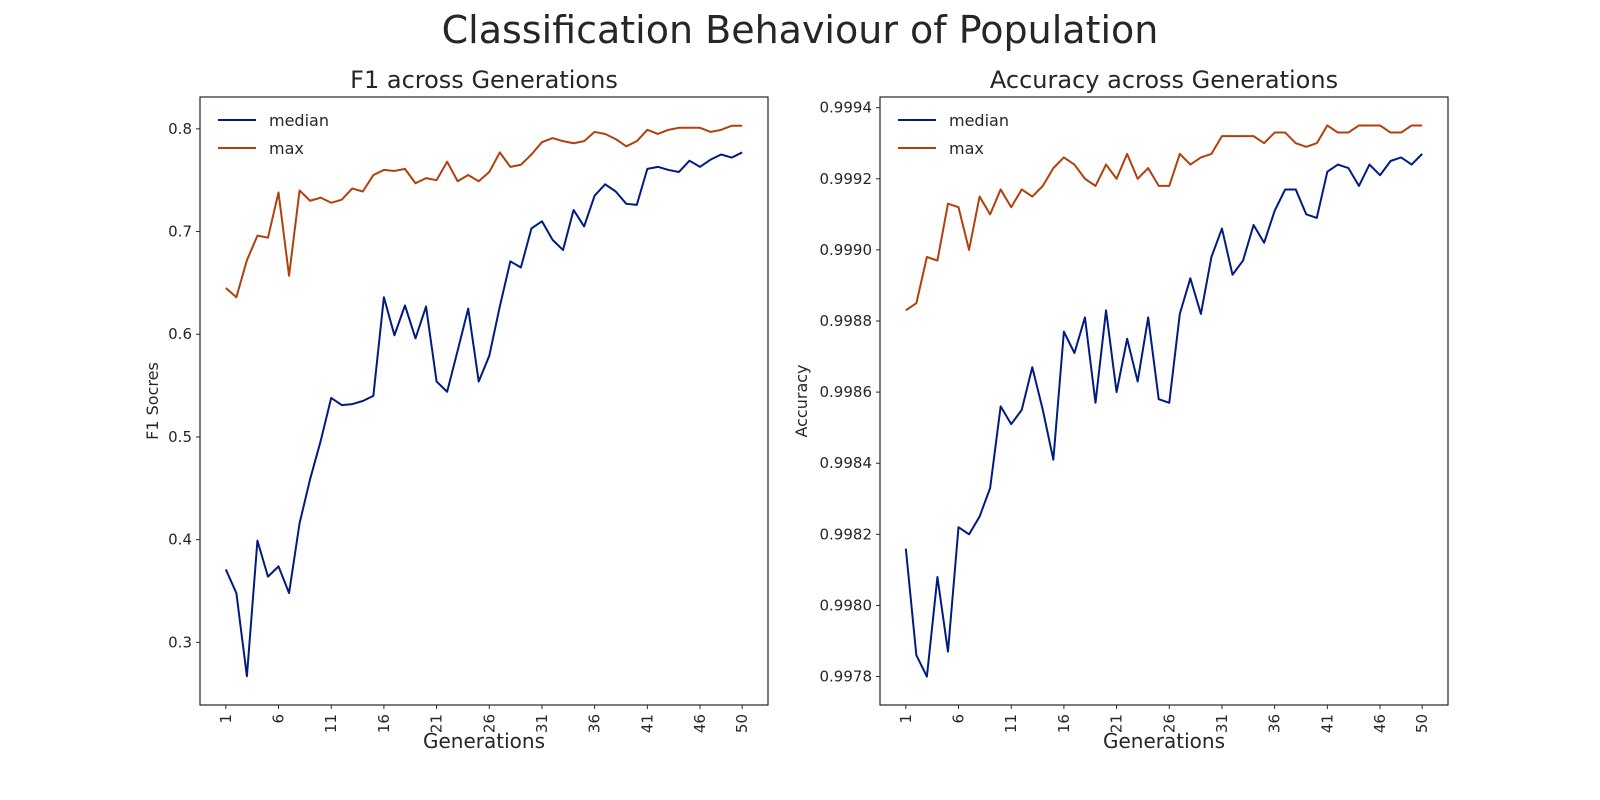 This screenshot has height=800, width=1600. I want to click on f1-x-tick-label: 1, so click(226, 719).